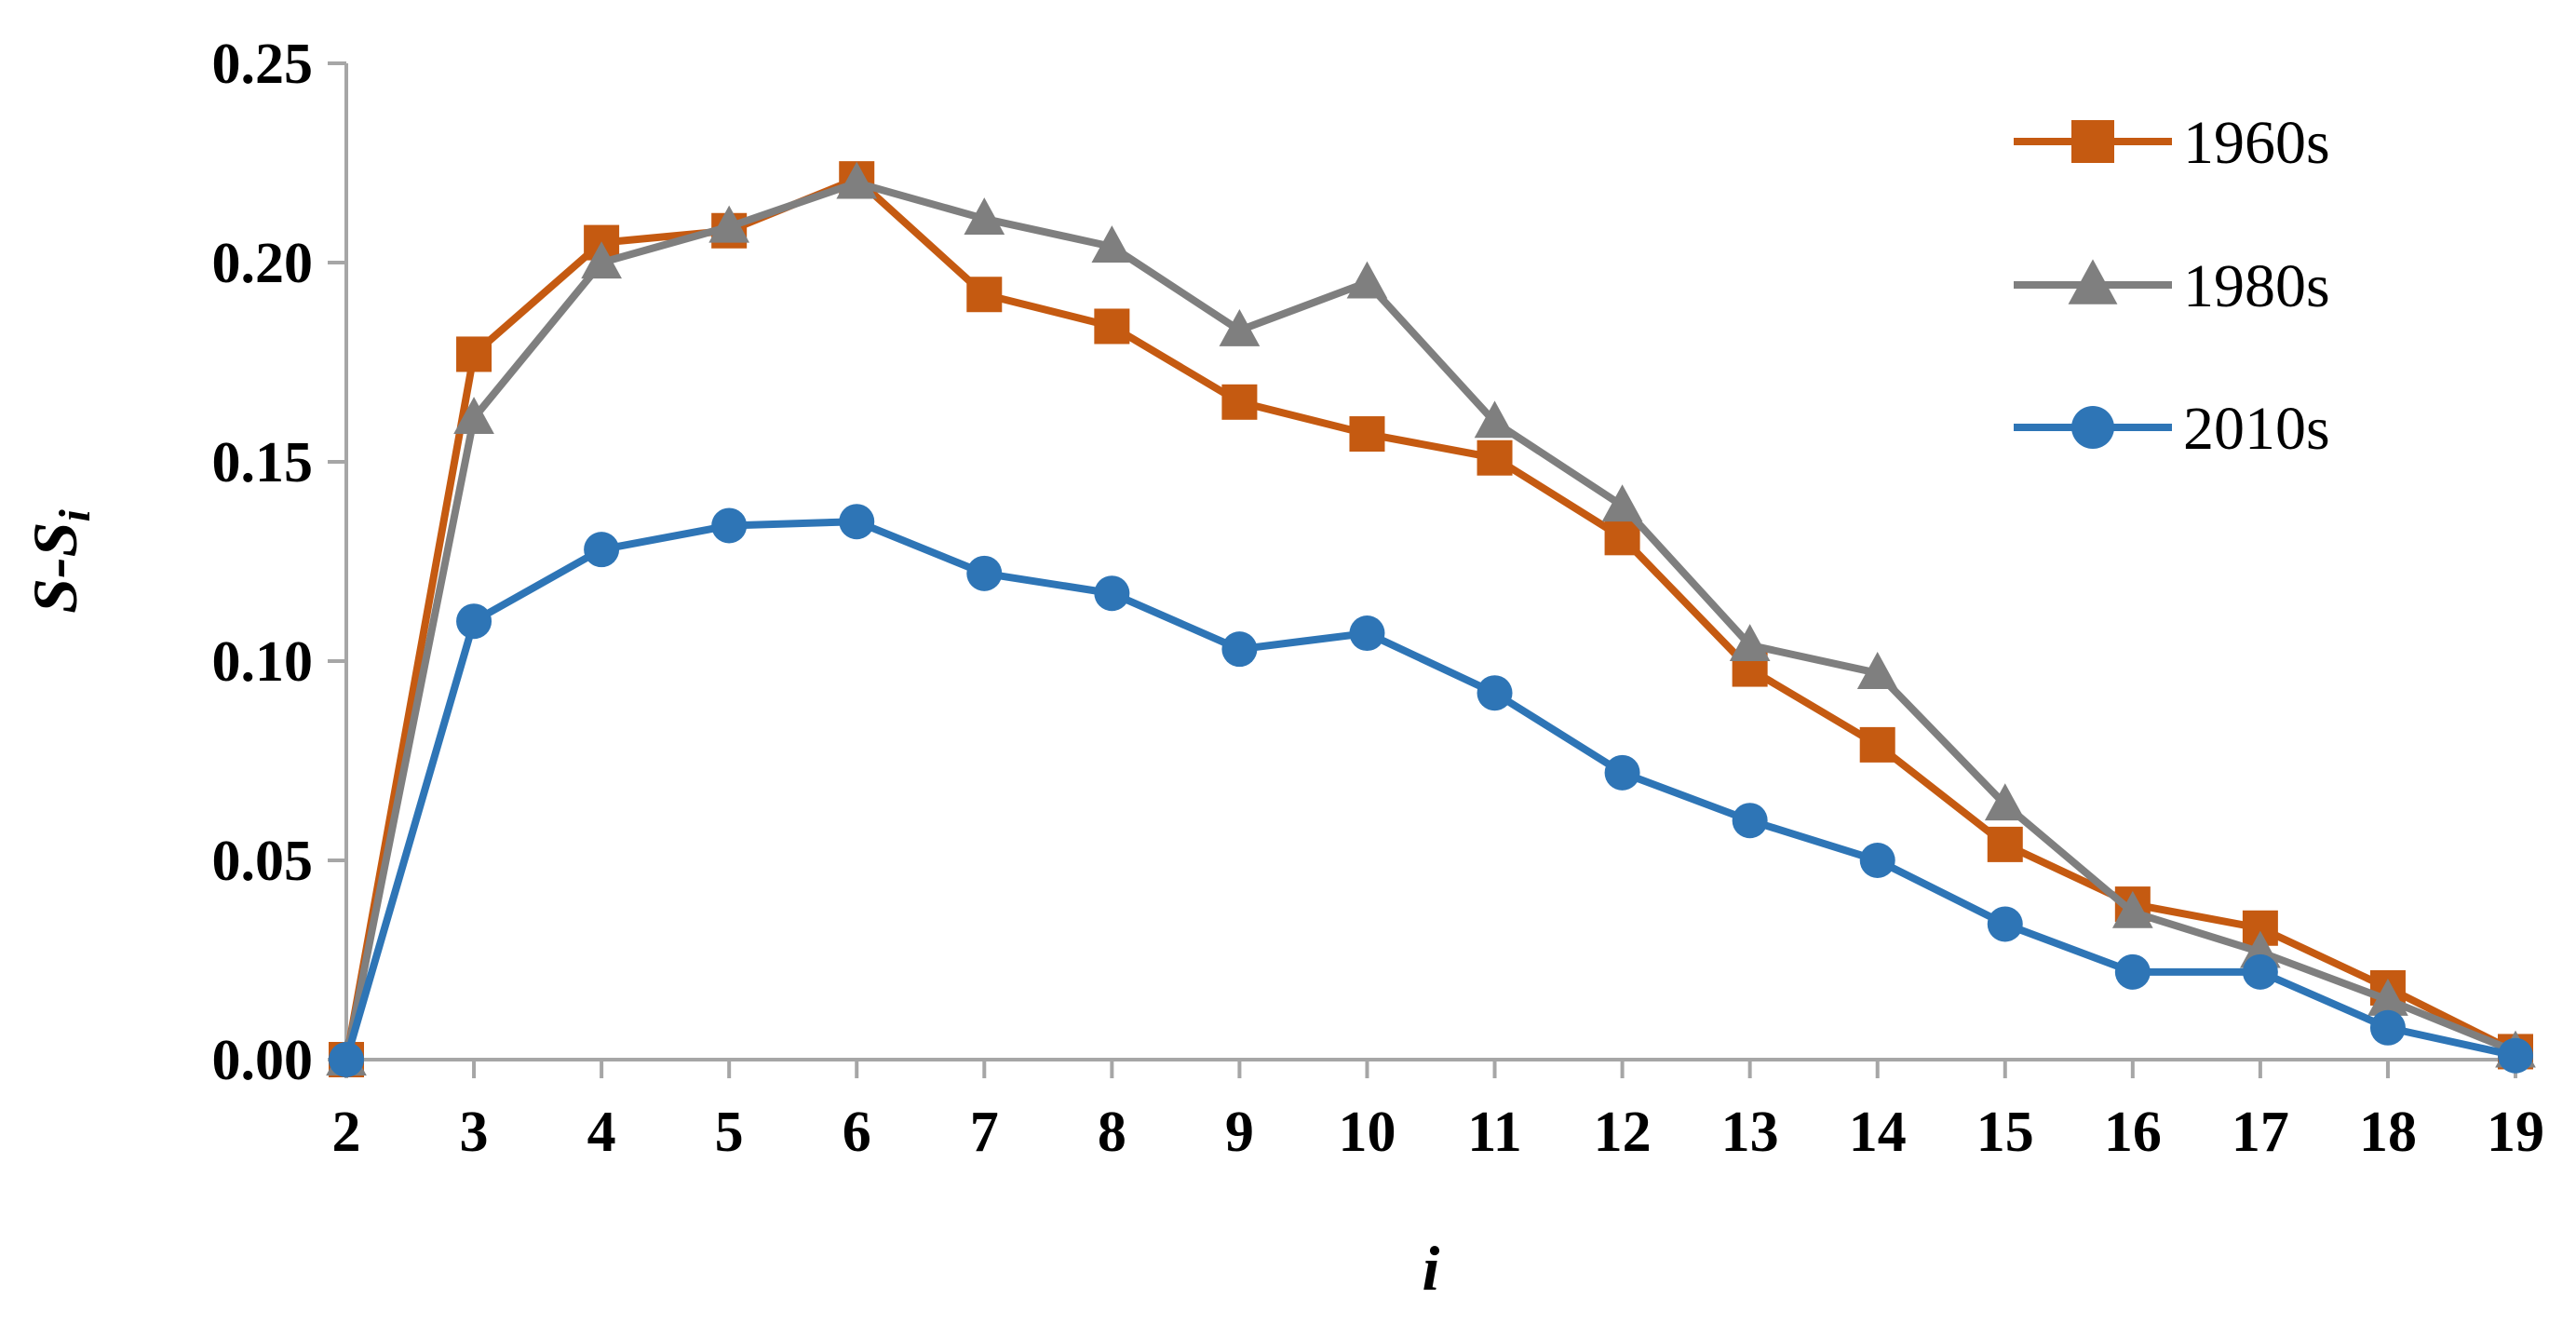 This screenshot has width=2576, height=1325. Describe the element at coordinates (263, 64) in the screenshot. I see `y-tick-label: 0.25` at that location.